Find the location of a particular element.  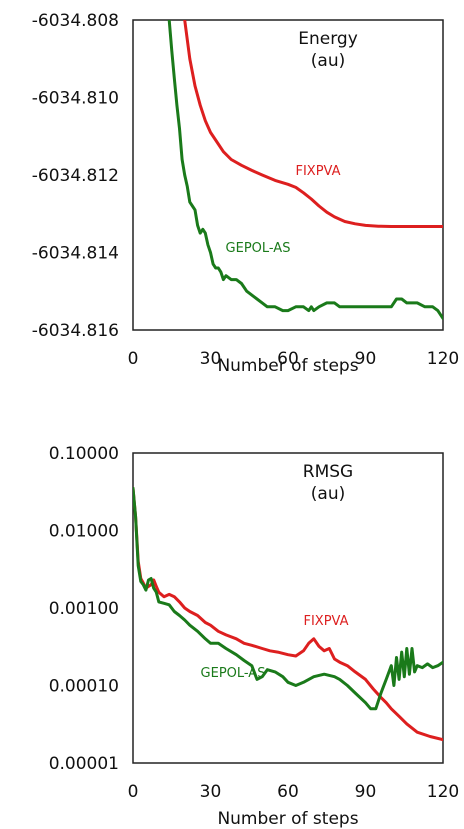

energy-x-tick-label: 30 is located at coordinates (211, 359).